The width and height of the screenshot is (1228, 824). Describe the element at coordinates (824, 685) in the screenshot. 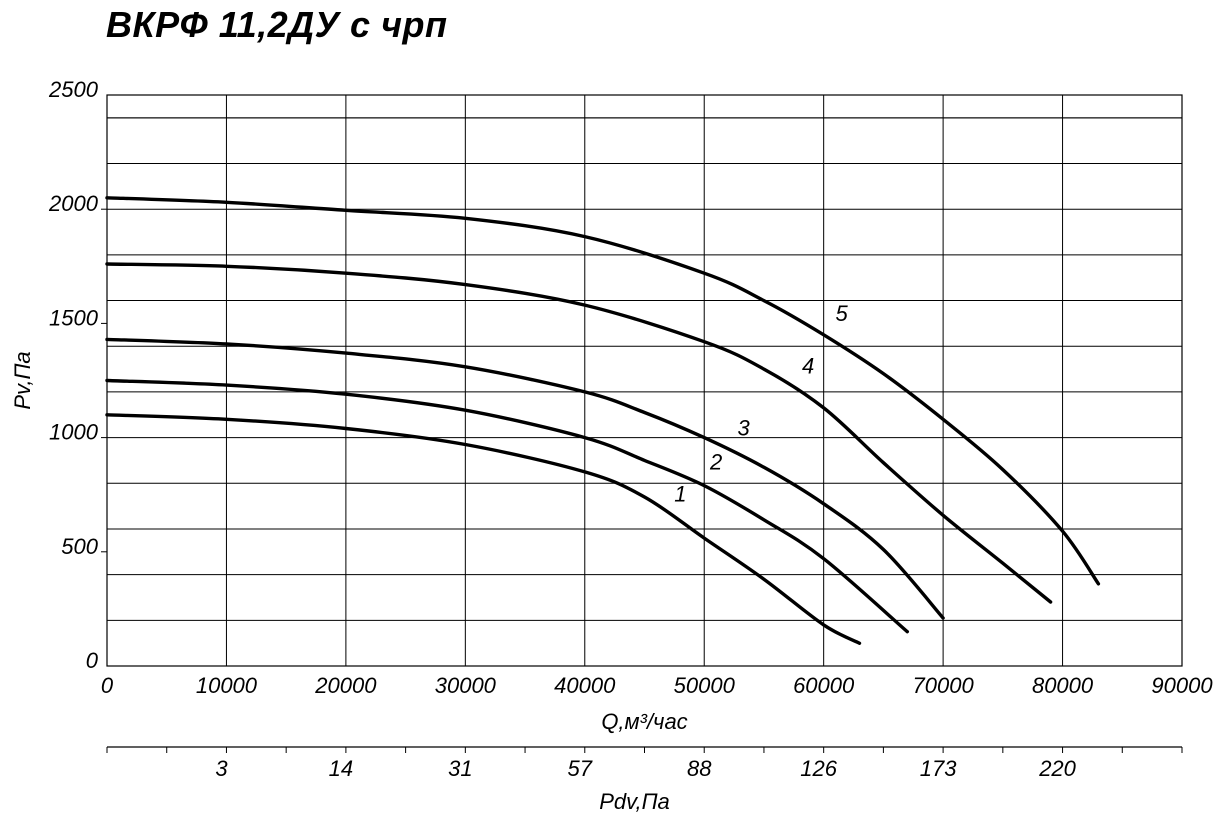

I see `x-tick-label: 60000` at that location.